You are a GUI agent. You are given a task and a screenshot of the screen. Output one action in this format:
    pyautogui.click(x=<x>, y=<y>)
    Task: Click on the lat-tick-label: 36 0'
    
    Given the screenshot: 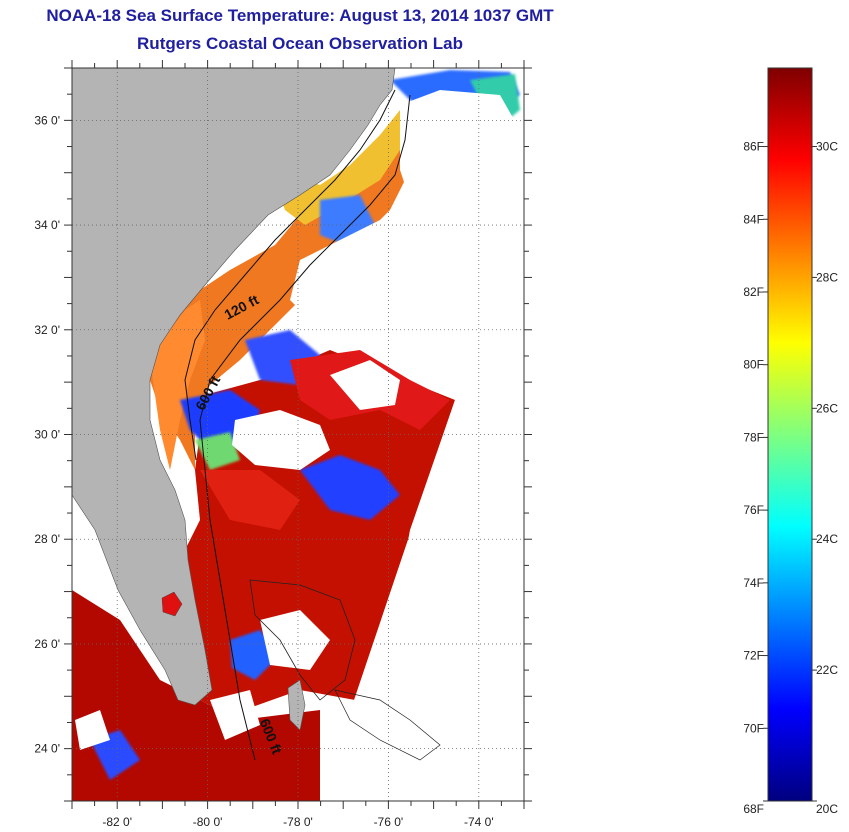 What is the action you would take?
    pyautogui.click(x=47, y=120)
    